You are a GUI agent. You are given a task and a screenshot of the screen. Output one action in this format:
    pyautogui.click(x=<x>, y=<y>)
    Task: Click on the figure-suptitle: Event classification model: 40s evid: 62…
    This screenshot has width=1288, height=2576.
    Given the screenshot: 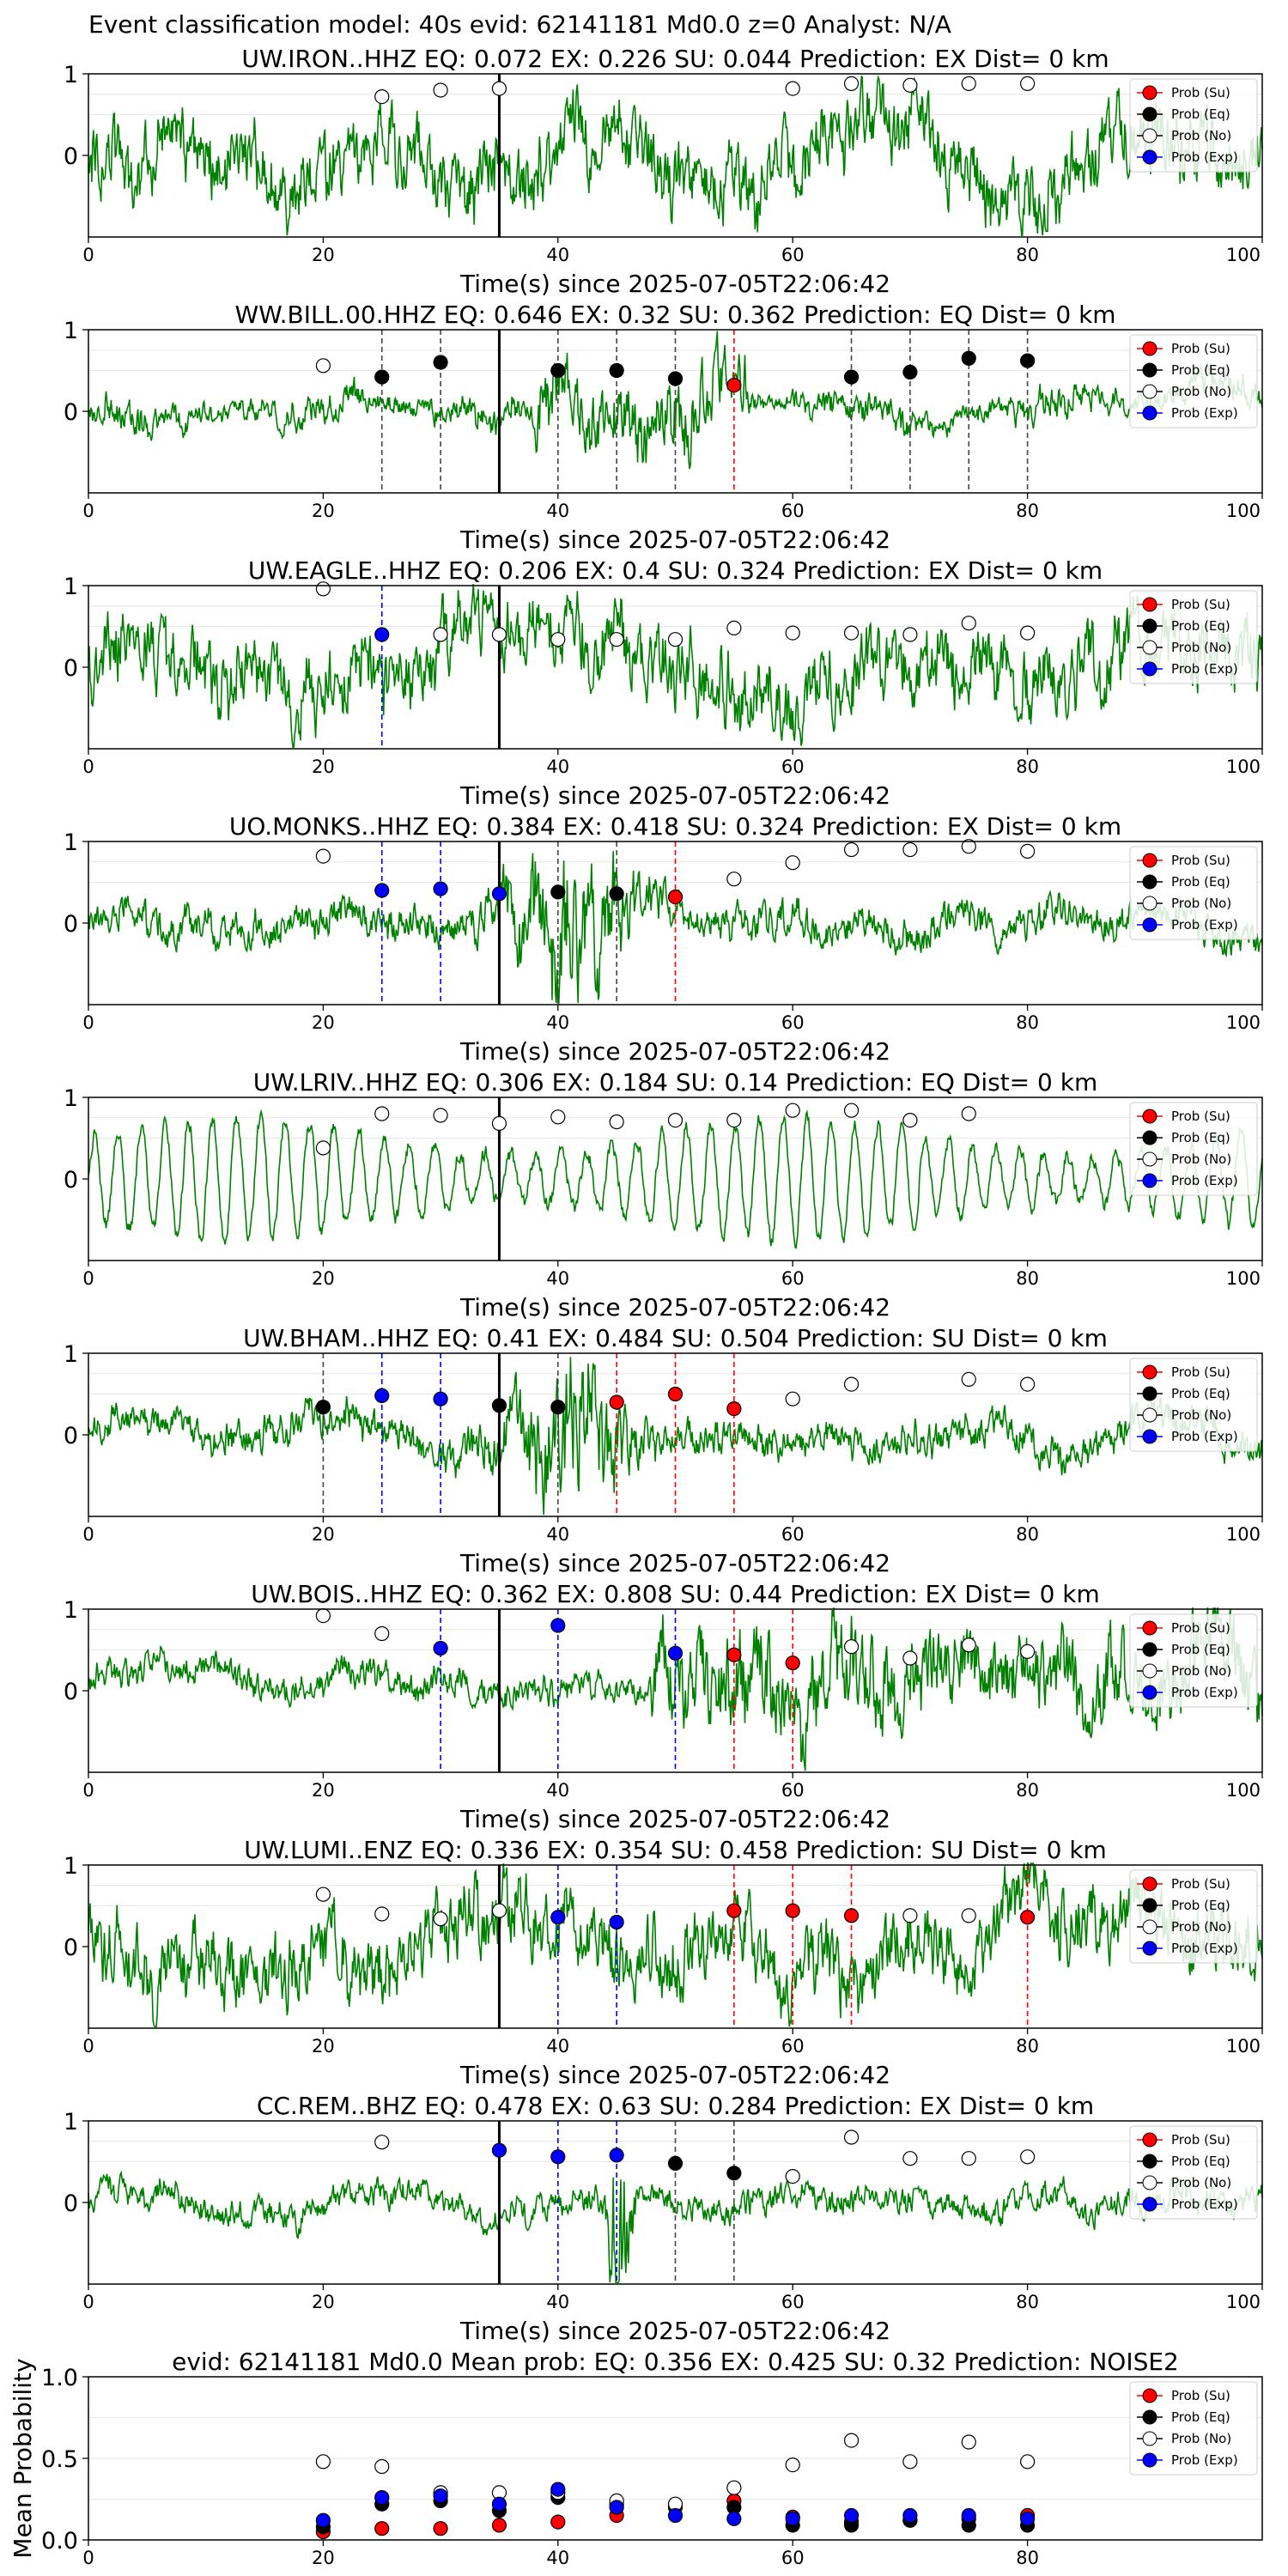 What is the action you would take?
    pyautogui.click(x=519, y=25)
    